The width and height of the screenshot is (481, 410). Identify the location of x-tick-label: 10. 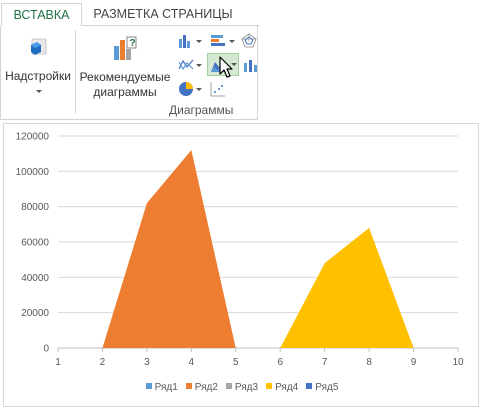
(458, 362).